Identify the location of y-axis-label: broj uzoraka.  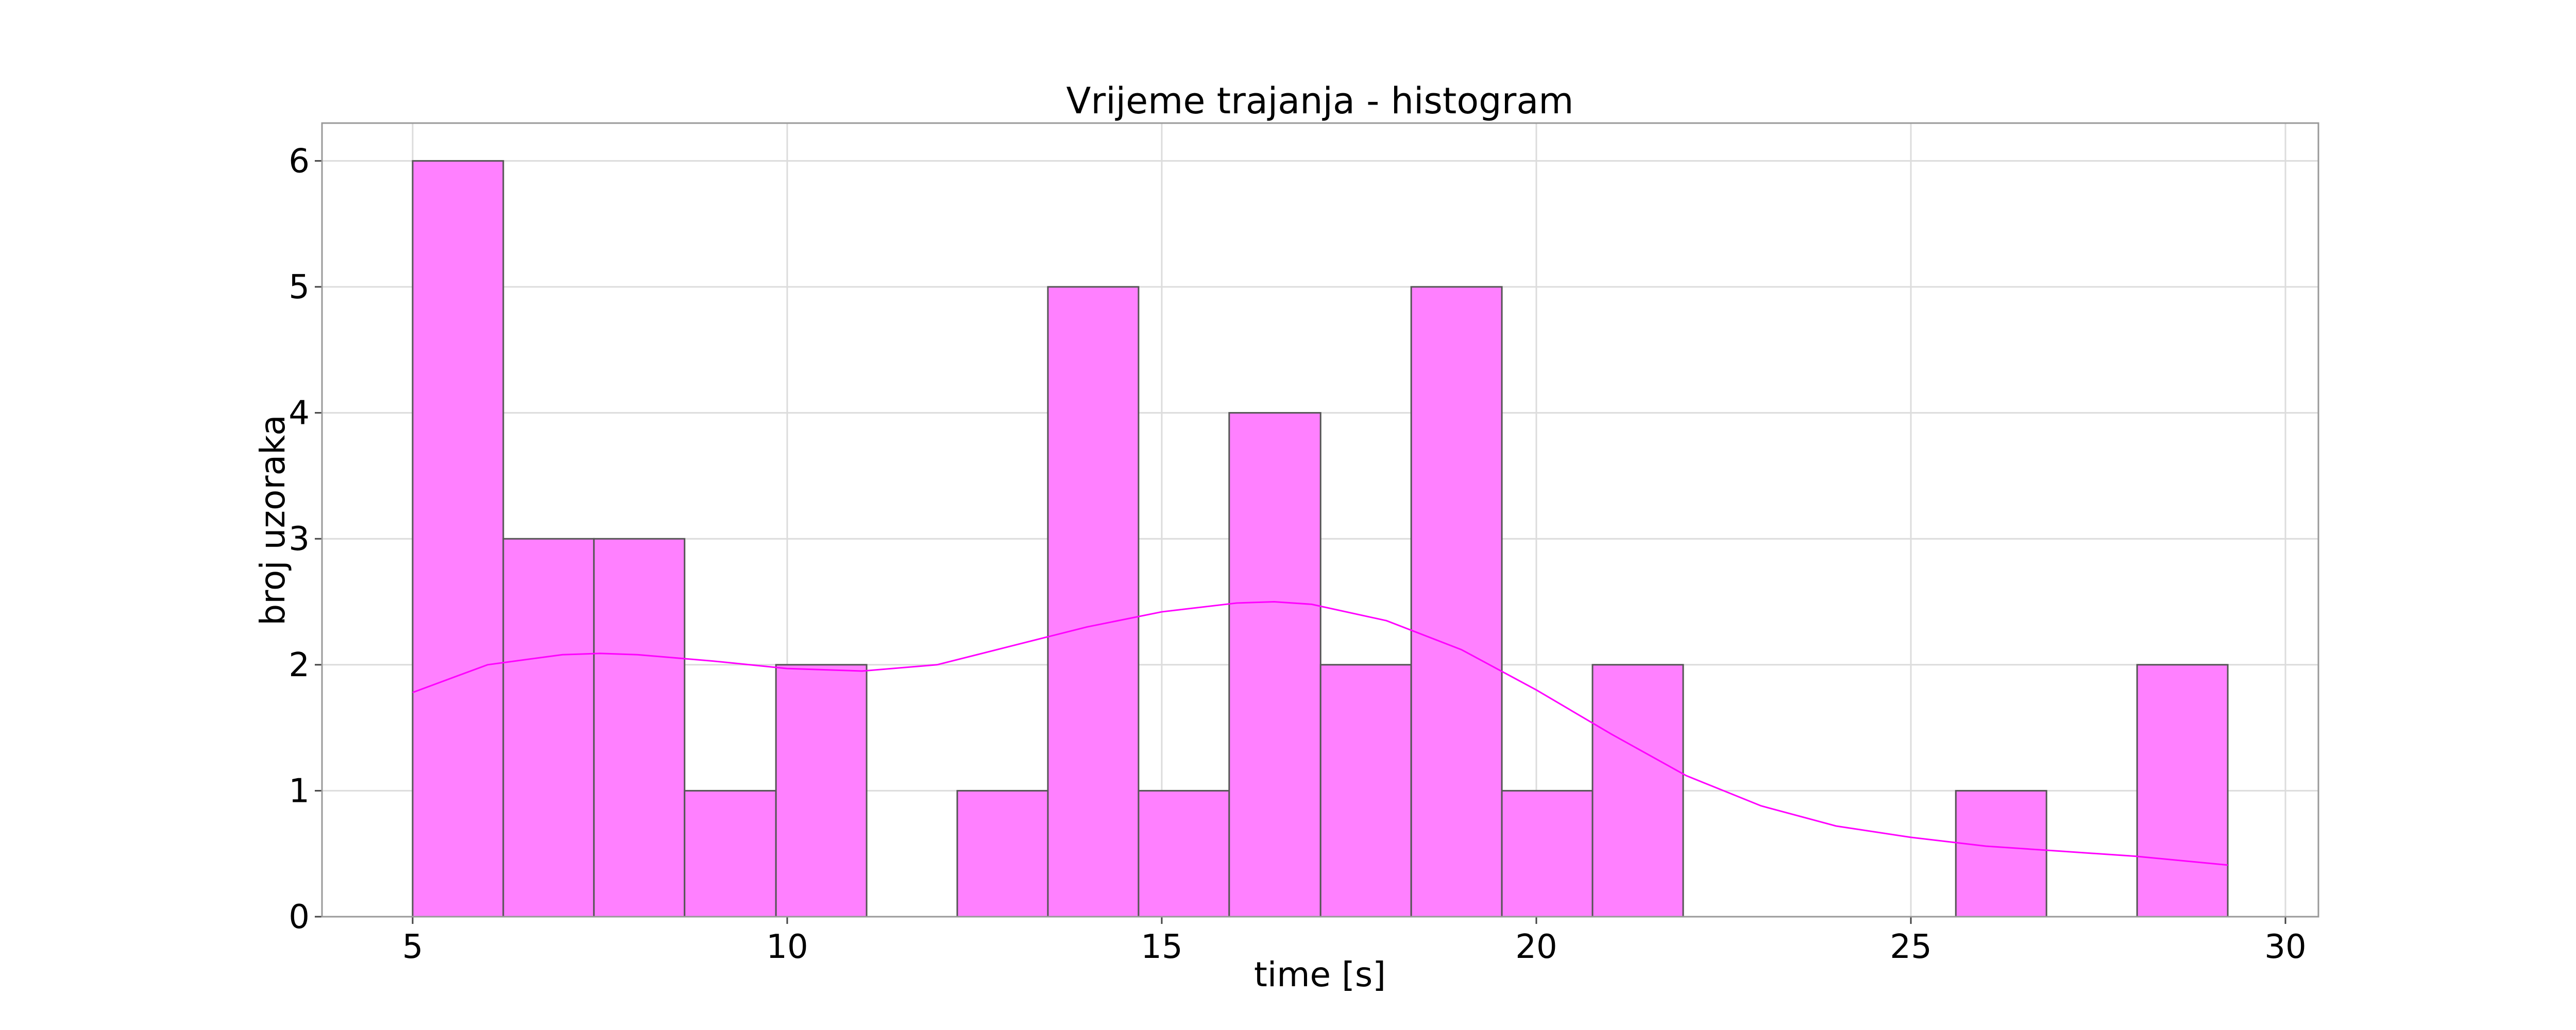
(273, 520).